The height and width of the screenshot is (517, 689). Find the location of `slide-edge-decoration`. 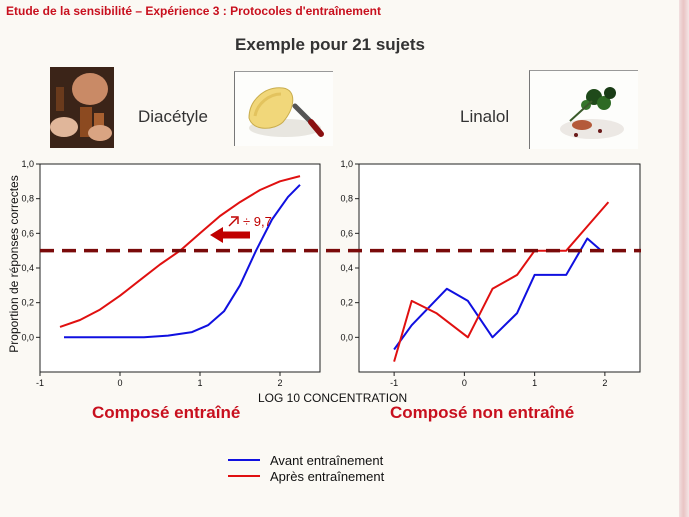

slide-edge-decoration is located at coordinates (684, 258).